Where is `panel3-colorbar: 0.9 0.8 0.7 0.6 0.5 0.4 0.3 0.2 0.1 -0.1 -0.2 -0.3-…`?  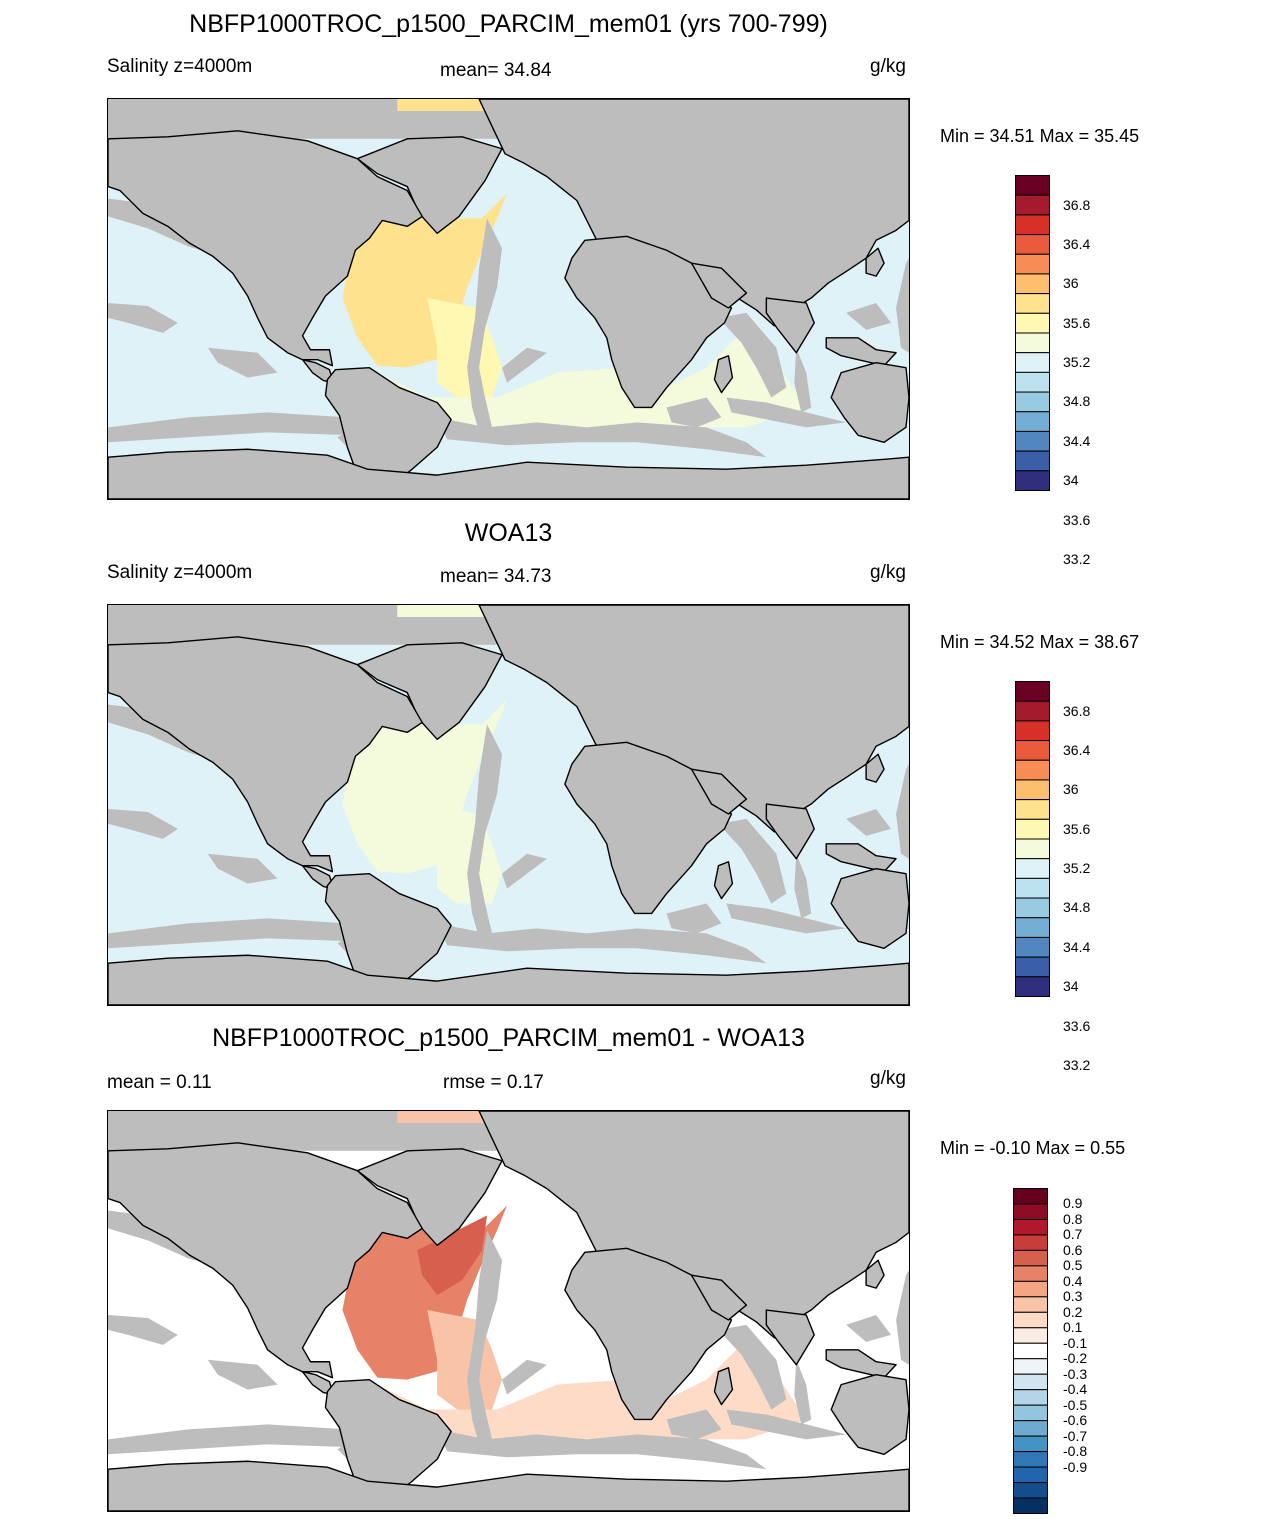 panel3-colorbar: 0.9 0.8 0.7 0.6 0.5 0.4 0.3 0.2 0.1 -0.1 -0.2 -0.3-… is located at coordinates (1050, 1353).